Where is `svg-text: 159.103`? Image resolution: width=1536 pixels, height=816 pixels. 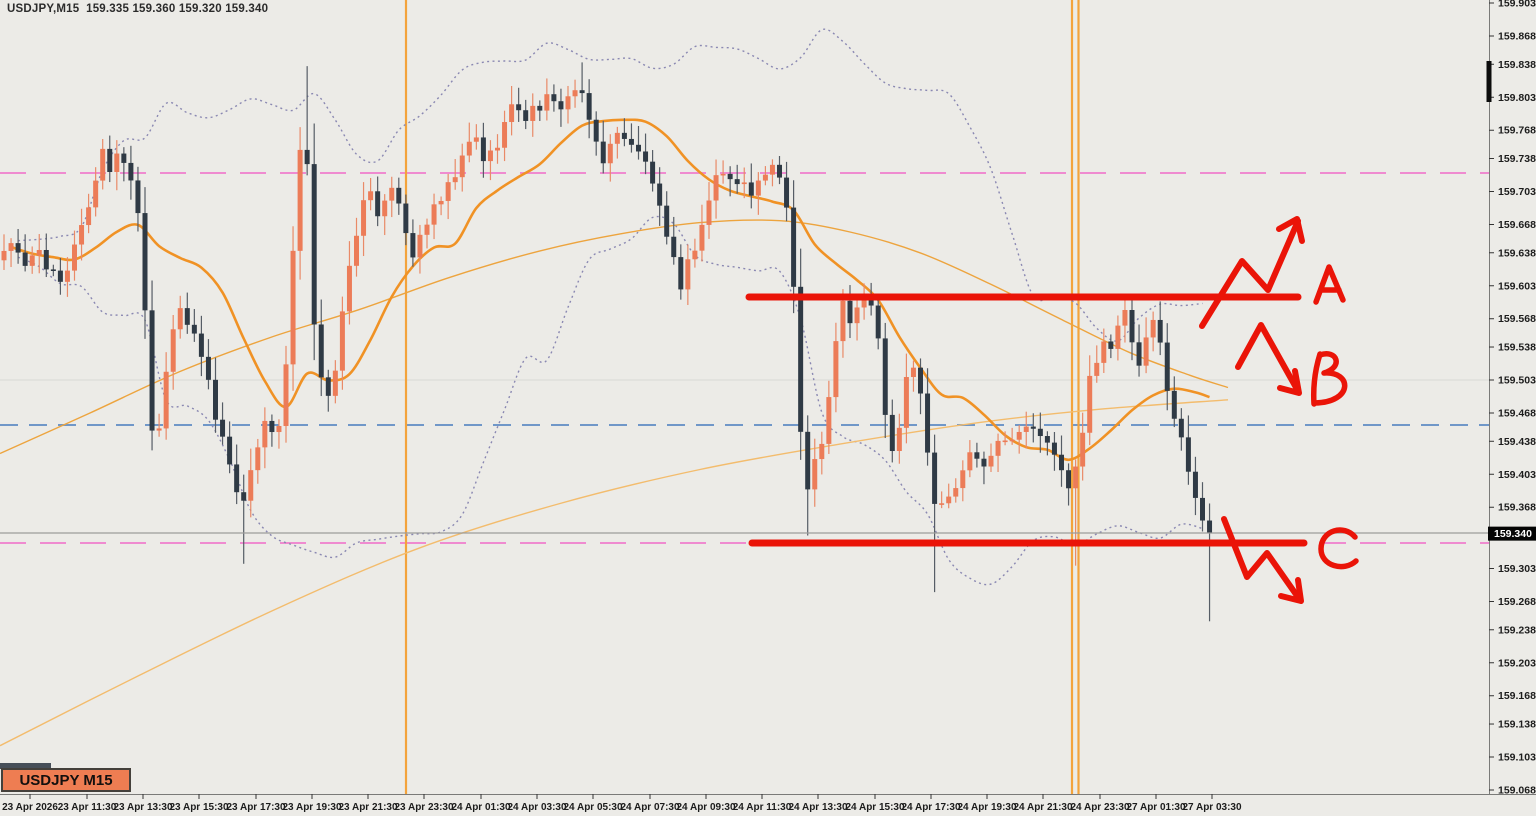
svg-text: 159.103 is located at coordinates (1517, 758).